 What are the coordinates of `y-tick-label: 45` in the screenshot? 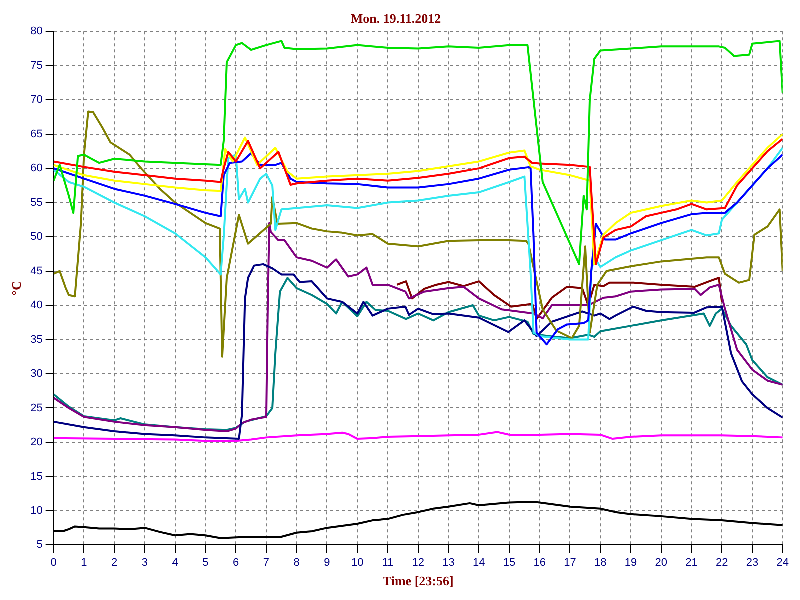 It's located at (36, 271).